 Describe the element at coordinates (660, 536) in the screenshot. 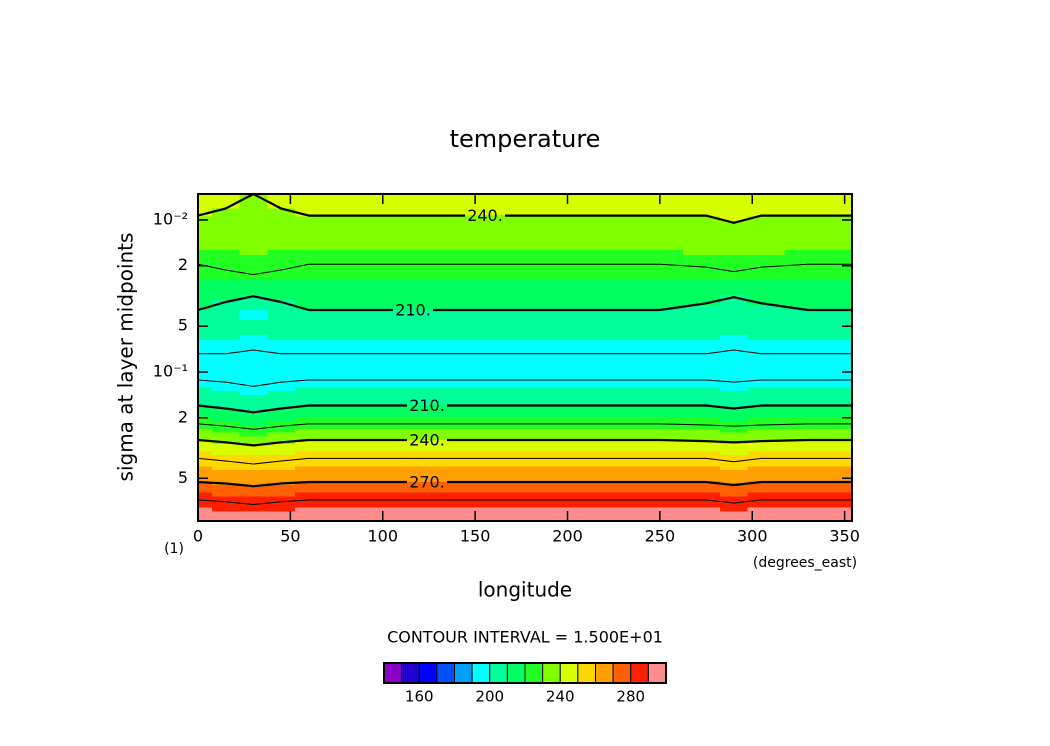

I see `x-tick-label: 250` at that location.